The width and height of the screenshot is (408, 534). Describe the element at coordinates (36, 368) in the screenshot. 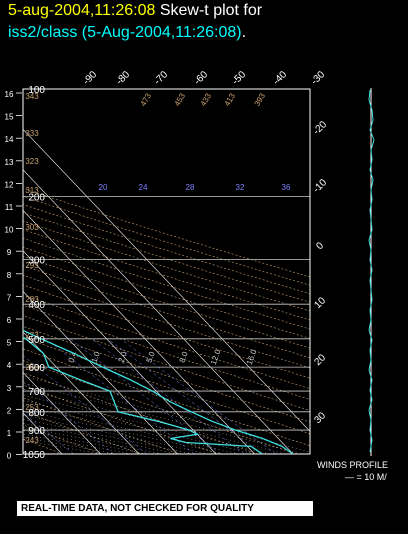

I see `pressure-label: 600` at that location.